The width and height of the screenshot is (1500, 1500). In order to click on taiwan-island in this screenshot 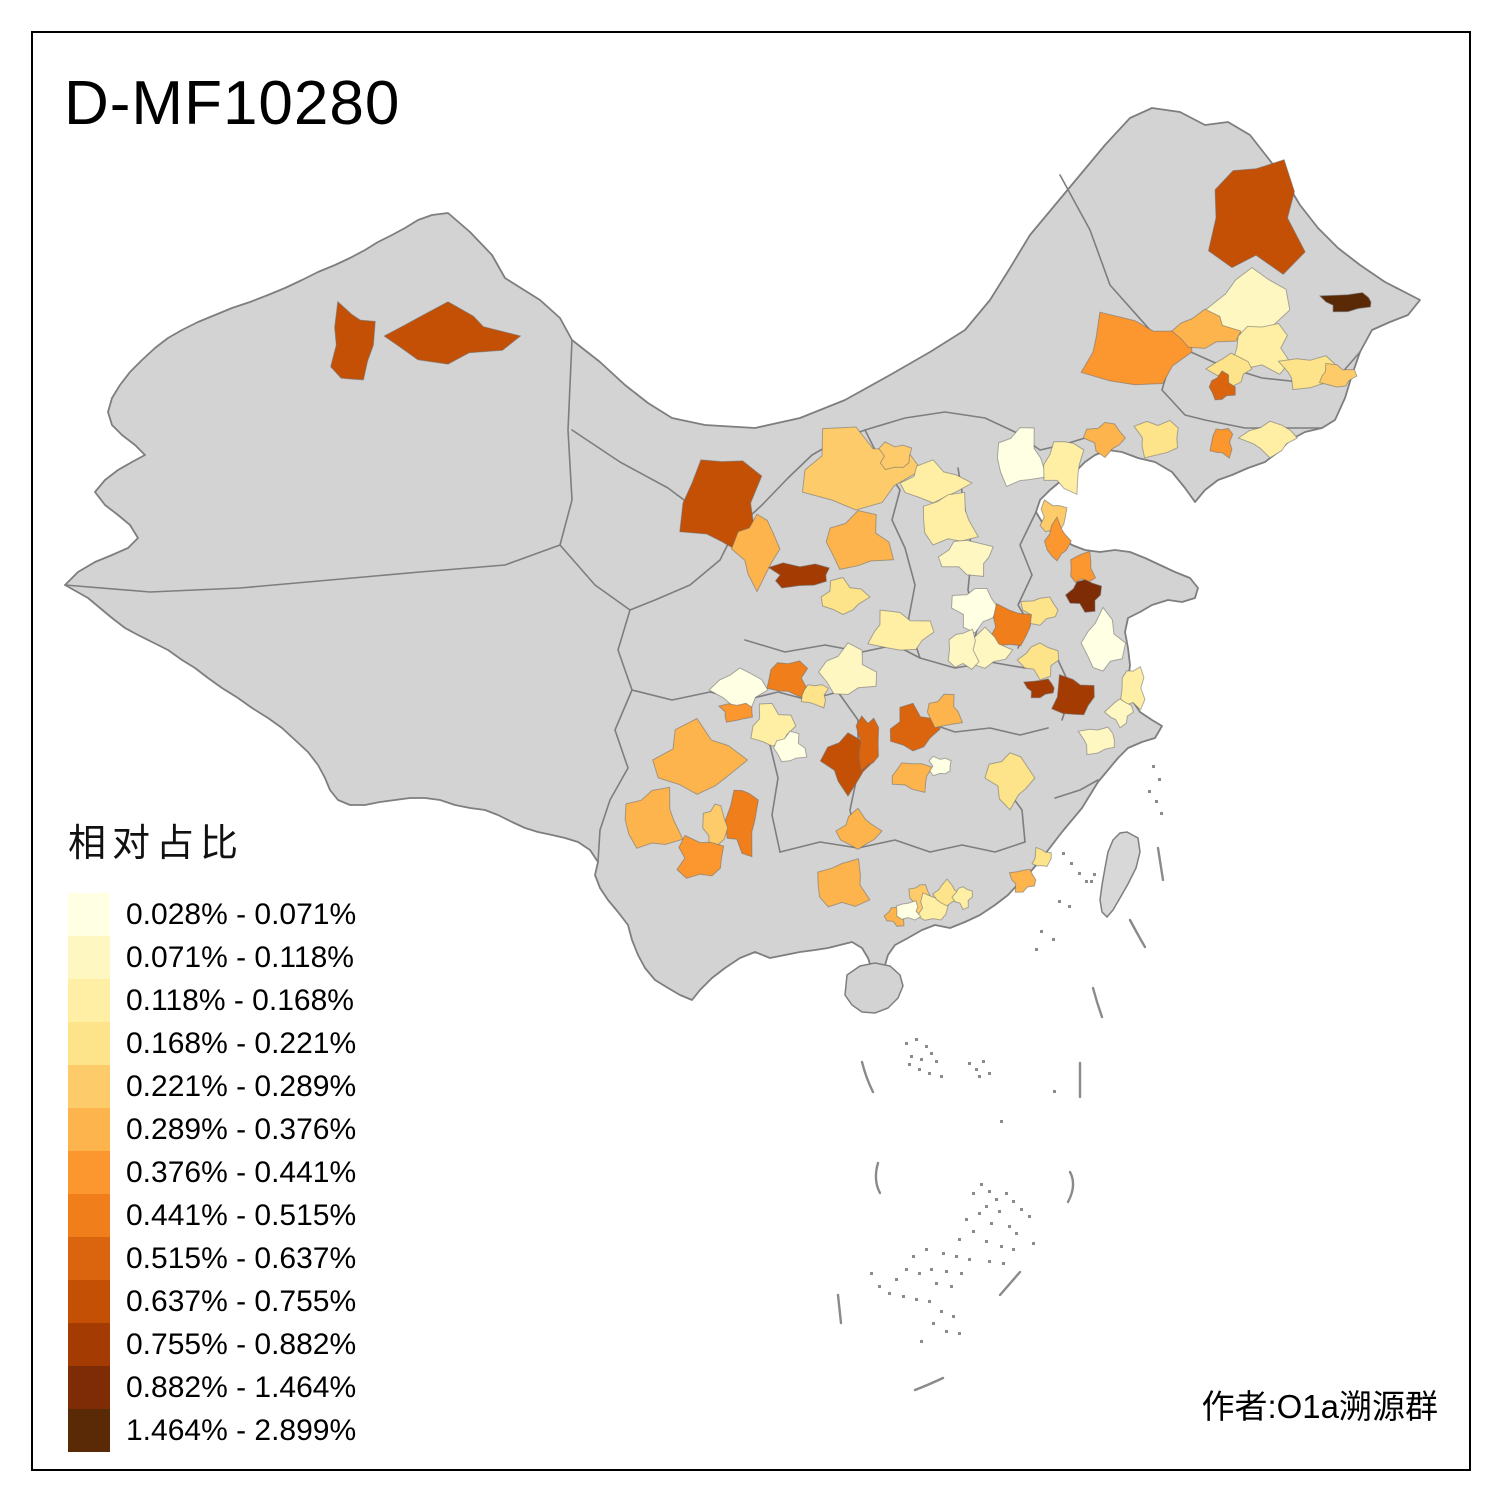, I will do `click(1120, 875)`.